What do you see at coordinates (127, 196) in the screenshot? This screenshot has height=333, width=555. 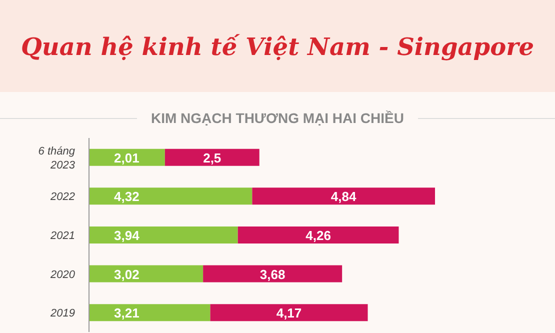 I see `data-label: 4,32` at bounding box center [127, 196].